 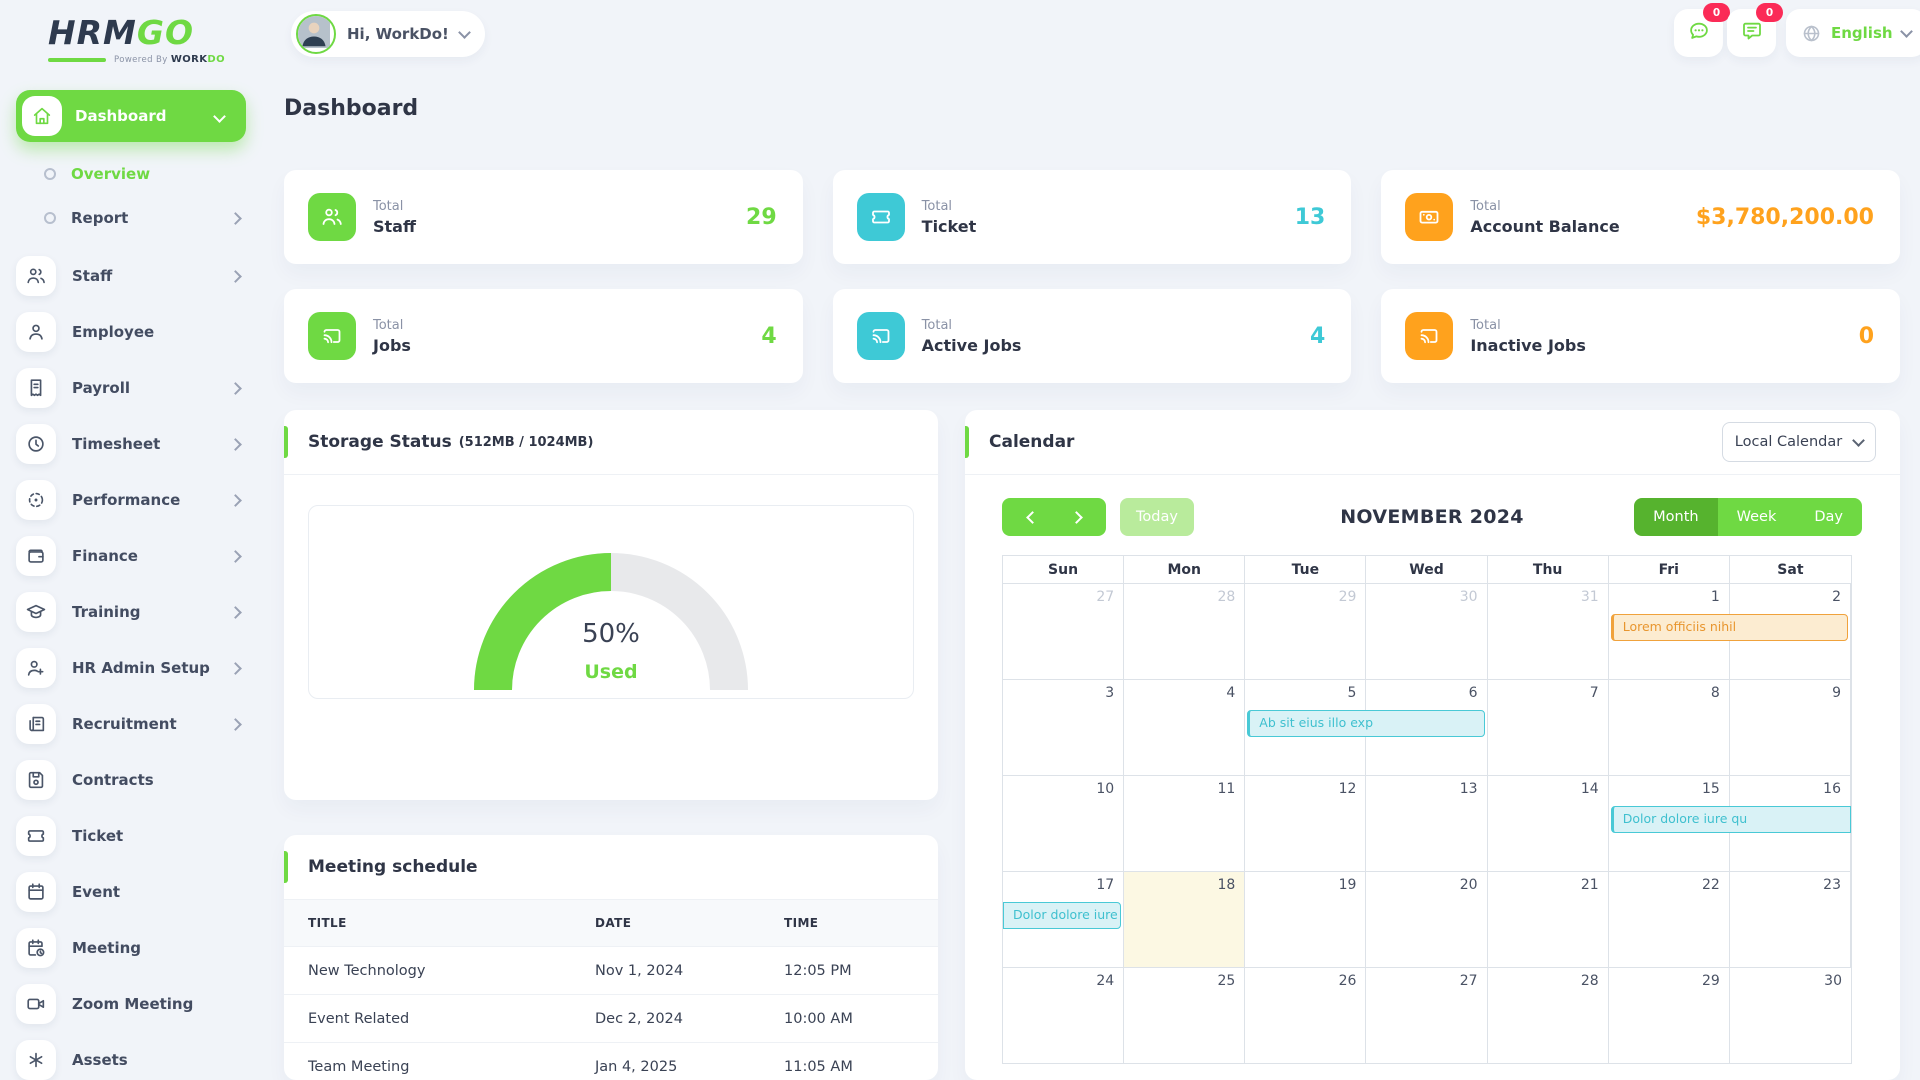 I want to click on sidebar-item-zoom-meeting: Zoom Meeting, so click(x=131, y=1004).